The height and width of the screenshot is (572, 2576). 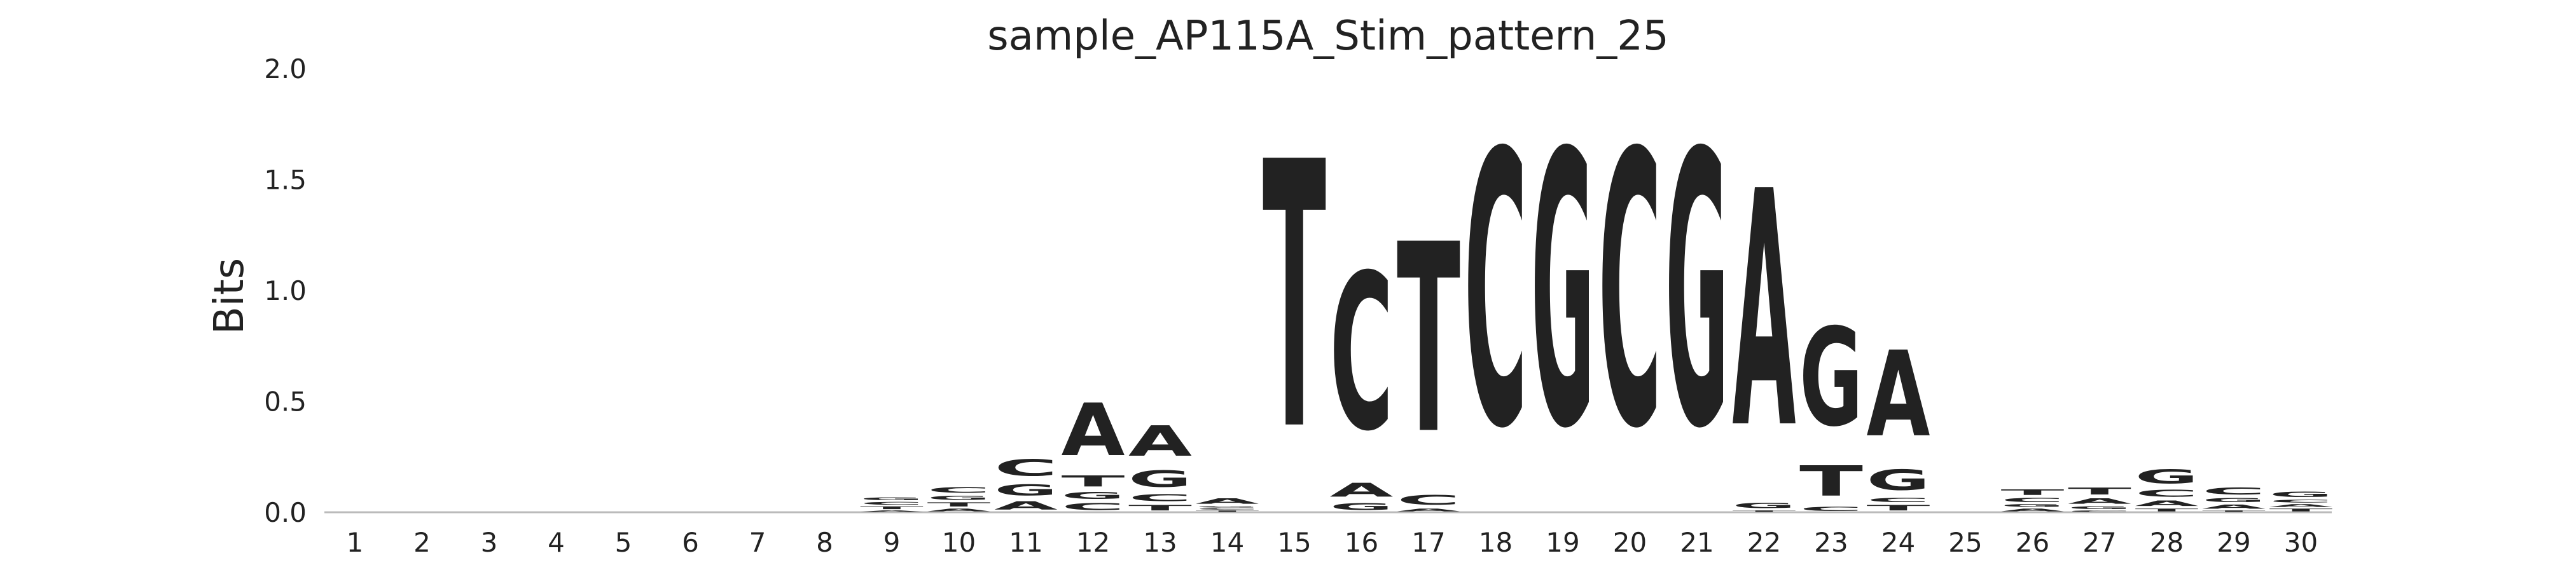 What do you see at coordinates (1025, 542) in the screenshot?
I see `x-tick-label: 11` at bounding box center [1025, 542].